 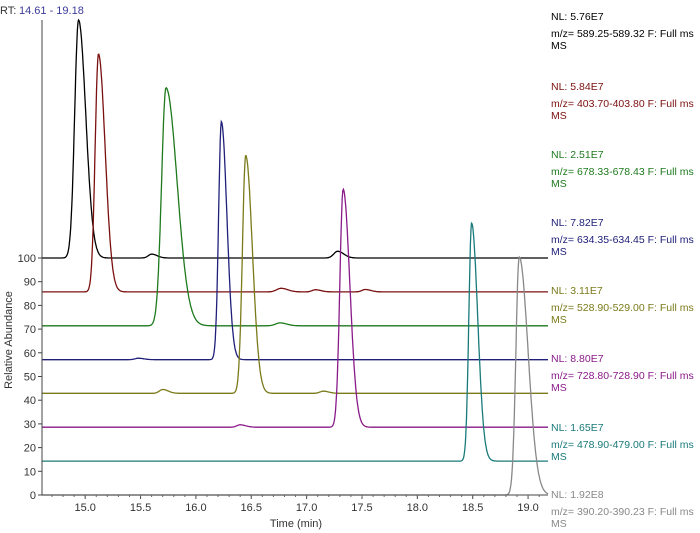 What do you see at coordinates (577, 291) in the screenshot?
I see `trace-nl-label: NL: 3.11E7` at bounding box center [577, 291].